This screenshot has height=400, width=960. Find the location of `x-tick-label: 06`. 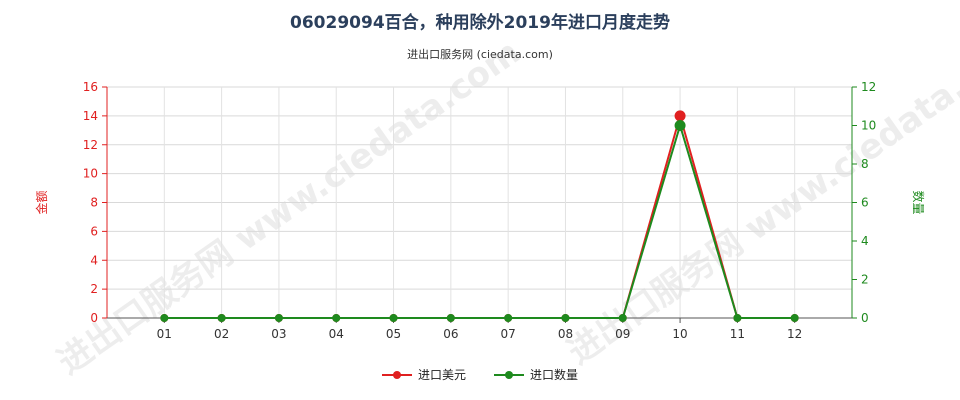

x-tick-label: 06 is located at coordinates (450, 334).